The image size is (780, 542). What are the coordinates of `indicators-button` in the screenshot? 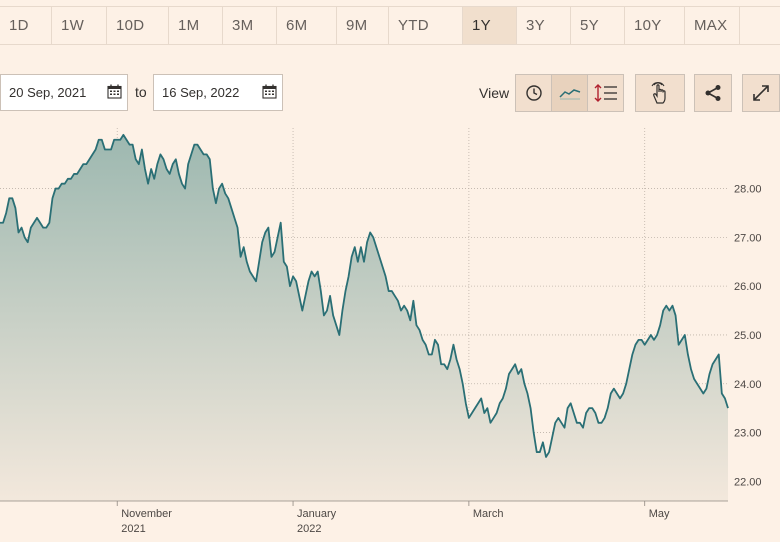 It's located at (605, 93).